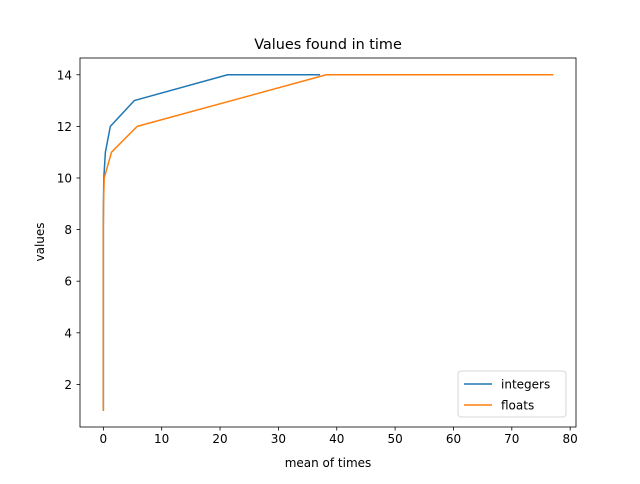  What do you see at coordinates (453, 439) in the screenshot?
I see `x-tick-label: 60` at bounding box center [453, 439].